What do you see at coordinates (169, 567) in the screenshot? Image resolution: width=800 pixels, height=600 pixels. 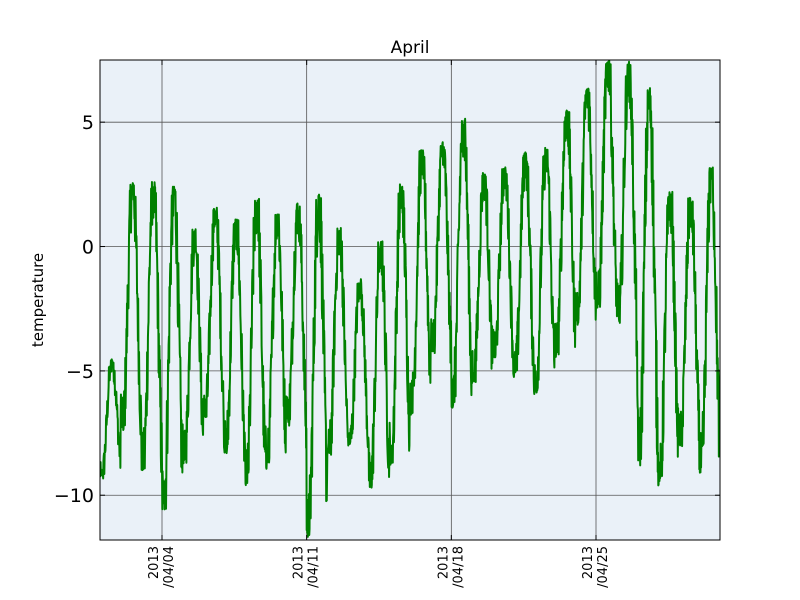 I see `x-tick-label-day: /04/04` at bounding box center [169, 567].